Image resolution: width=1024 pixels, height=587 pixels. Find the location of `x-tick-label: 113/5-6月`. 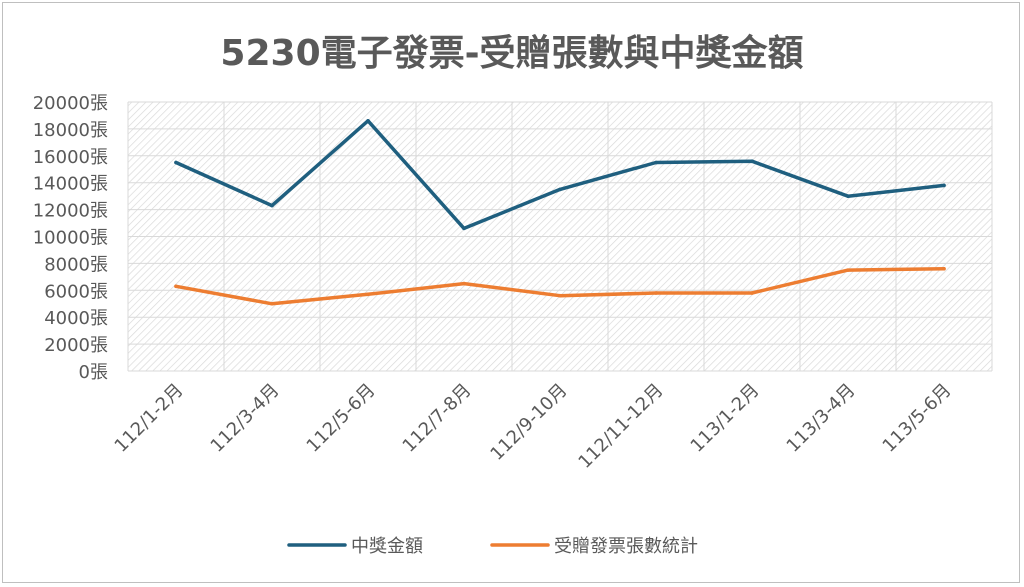

x-tick-label: 113/5-6月 is located at coordinates (917, 418).